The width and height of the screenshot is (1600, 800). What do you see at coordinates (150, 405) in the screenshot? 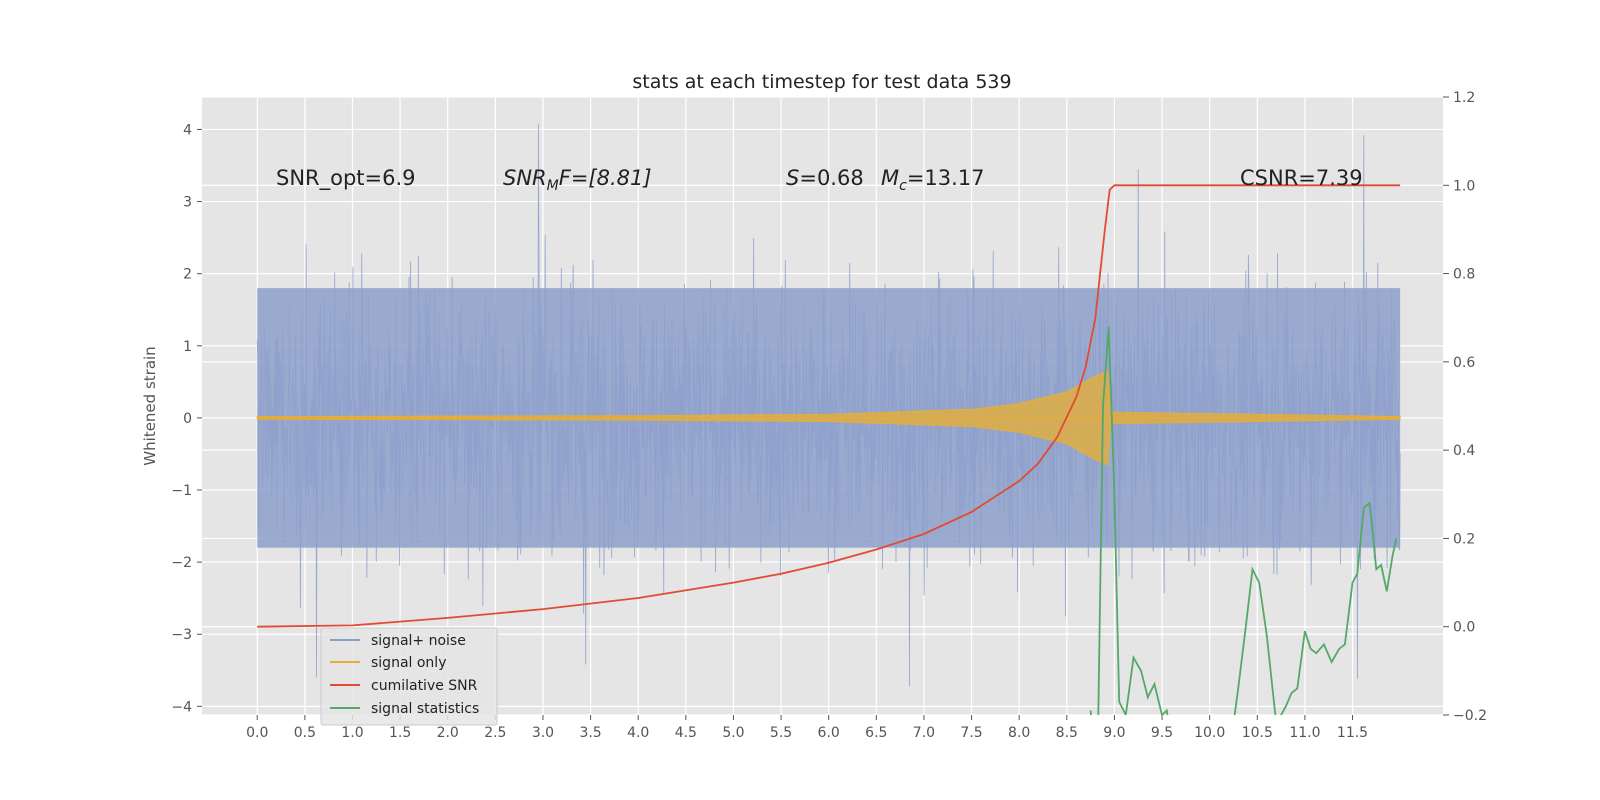
I see `y-axis-label: Whitened strain` at bounding box center [150, 405].